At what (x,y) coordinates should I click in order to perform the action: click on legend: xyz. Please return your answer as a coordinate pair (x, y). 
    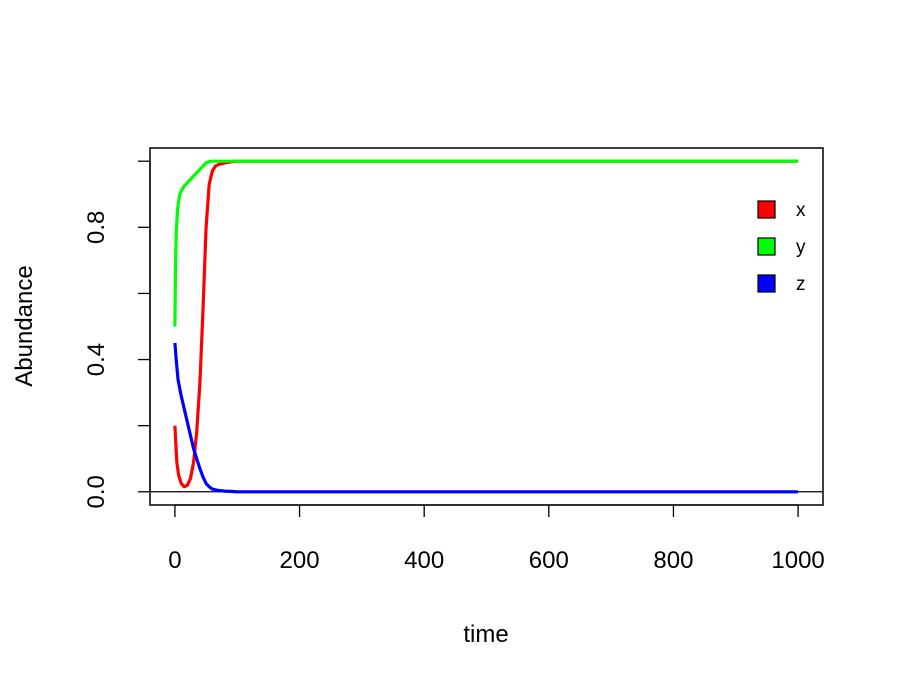
    Looking at the image, I should click on (781, 247).